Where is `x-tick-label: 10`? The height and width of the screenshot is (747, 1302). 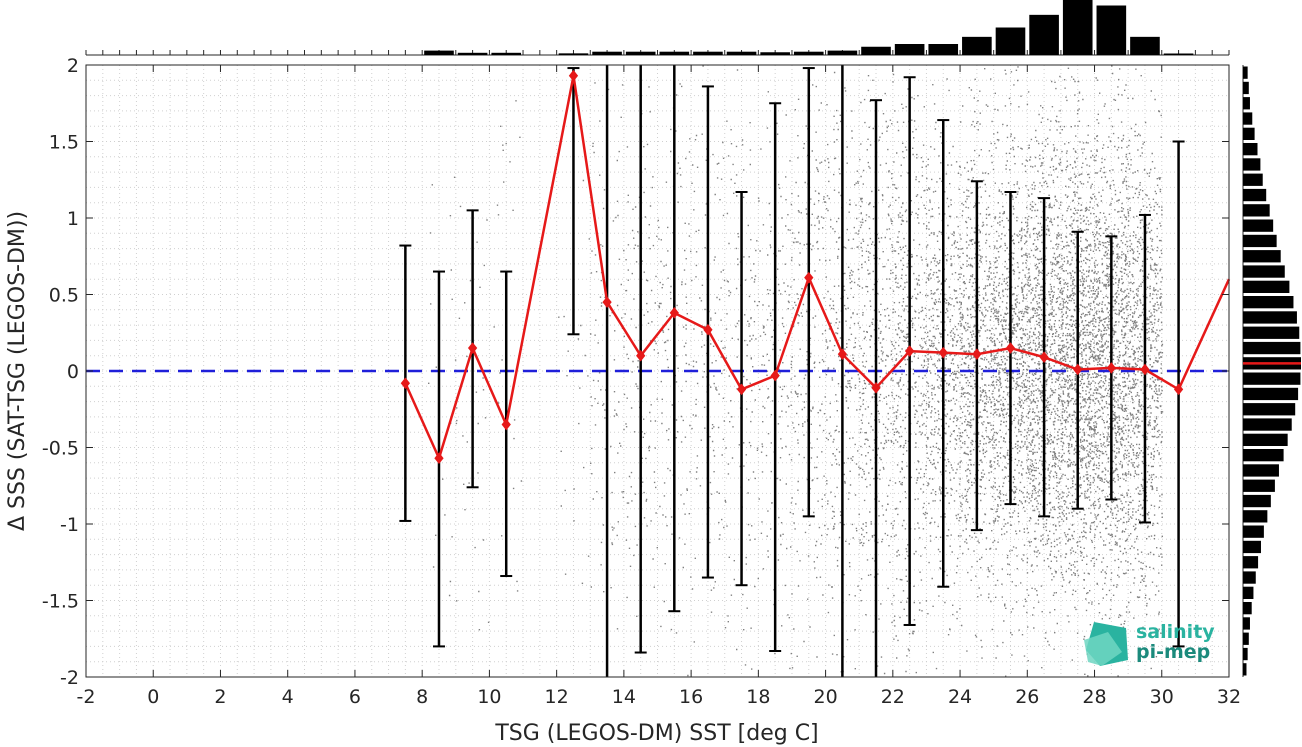 x-tick-label: 10 is located at coordinates (489, 697).